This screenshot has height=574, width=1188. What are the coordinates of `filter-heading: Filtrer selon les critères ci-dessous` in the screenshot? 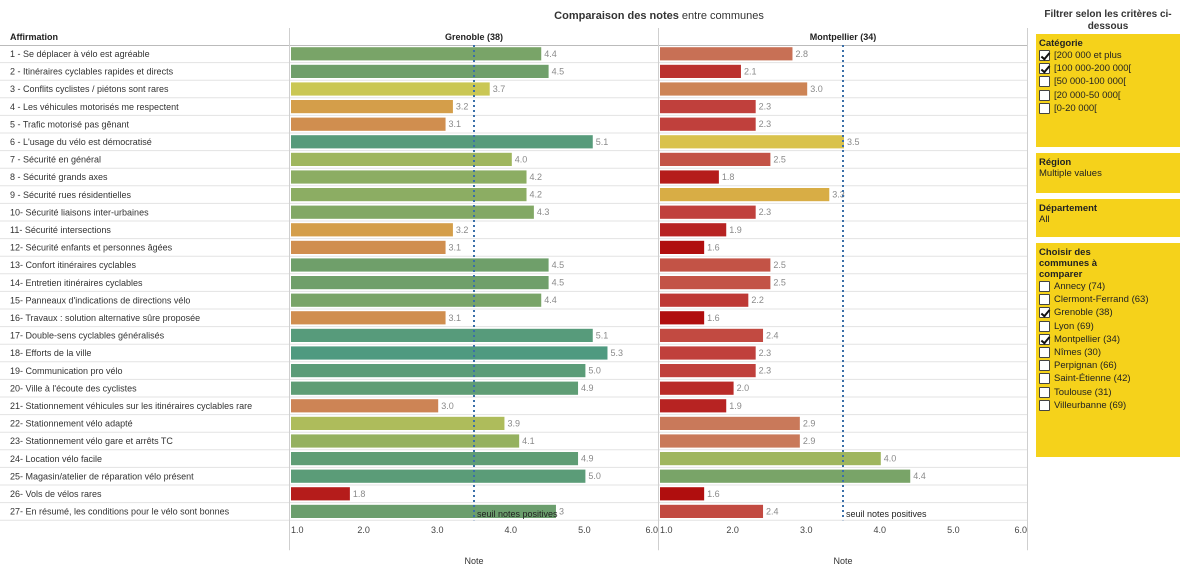 It's located at (1108, 20).